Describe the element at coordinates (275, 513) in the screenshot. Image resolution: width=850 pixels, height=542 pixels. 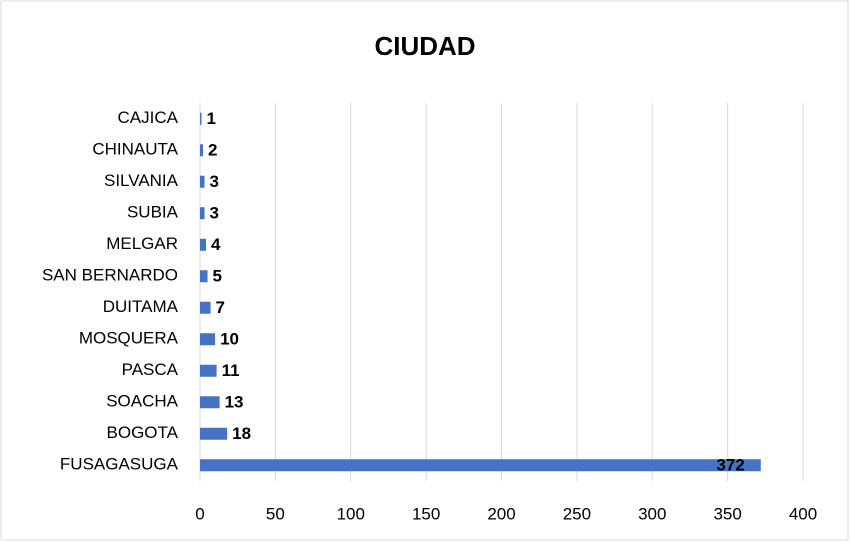
I see `x-tick-label: 50` at that location.